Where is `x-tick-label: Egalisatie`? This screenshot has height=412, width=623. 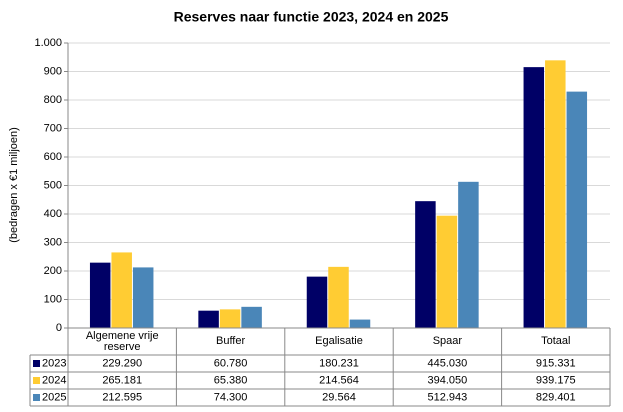 x-tick-label: Egalisatie is located at coordinates (339, 341).